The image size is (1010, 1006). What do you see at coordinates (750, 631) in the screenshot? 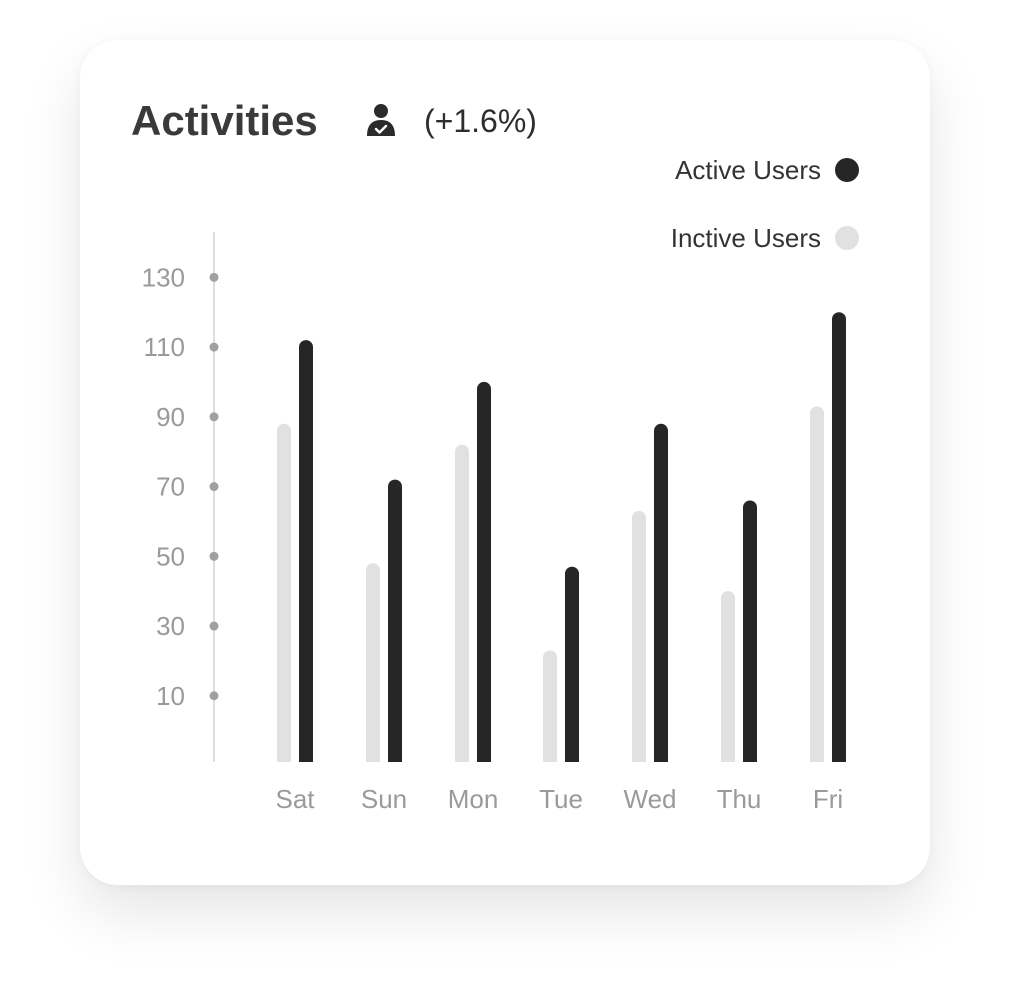
I see `bar-active-thu` at bounding box center [750, 631].